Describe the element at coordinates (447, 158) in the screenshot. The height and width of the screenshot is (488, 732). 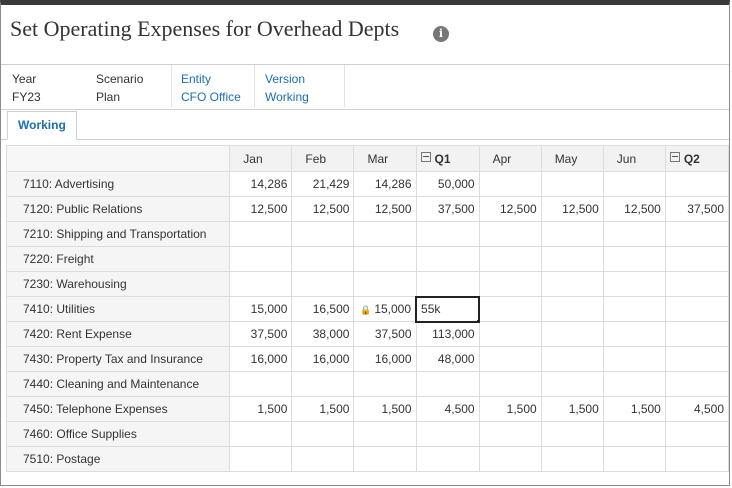
I see `column-header-q1: Q1` at that location.